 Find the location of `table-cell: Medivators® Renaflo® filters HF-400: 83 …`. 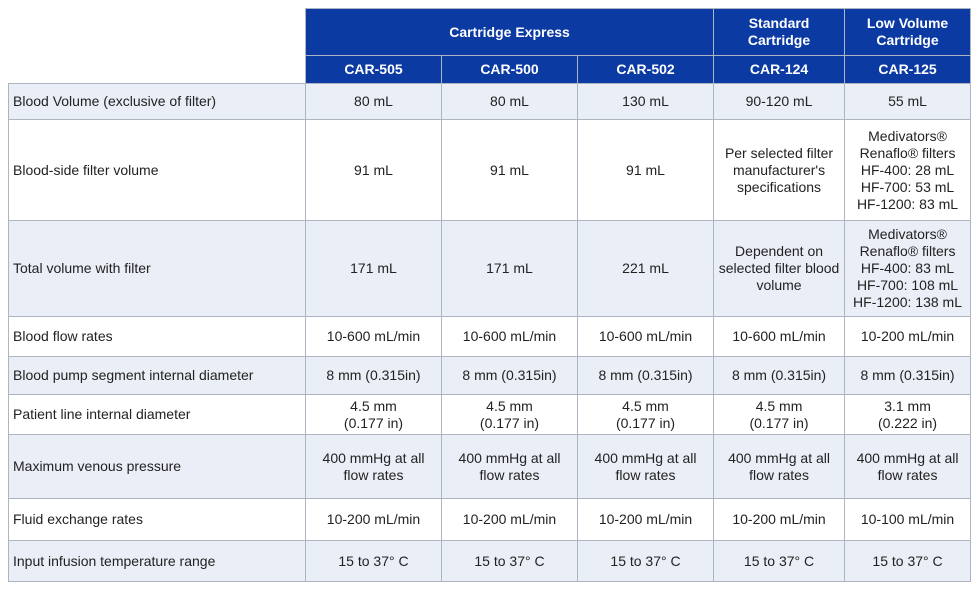

table-cell: Medivators® Renaflo® filters HF-400: 83 … is located at coordinates (908, 268).